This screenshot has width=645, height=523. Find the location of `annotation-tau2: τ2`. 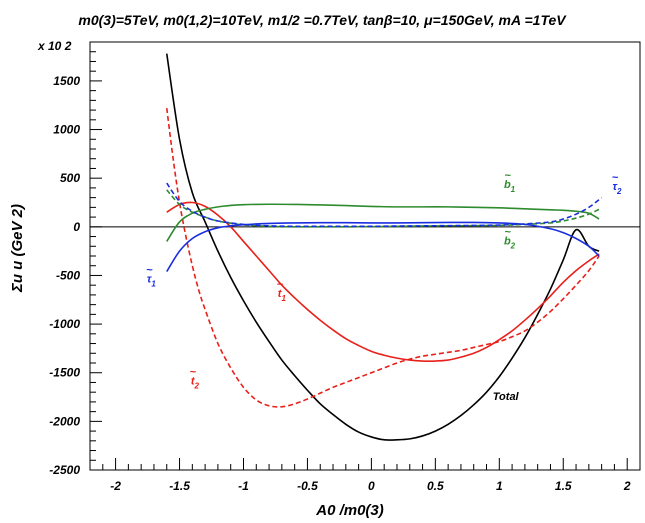

annotation-tau2: τ2 is located at coordinates (618, 188).